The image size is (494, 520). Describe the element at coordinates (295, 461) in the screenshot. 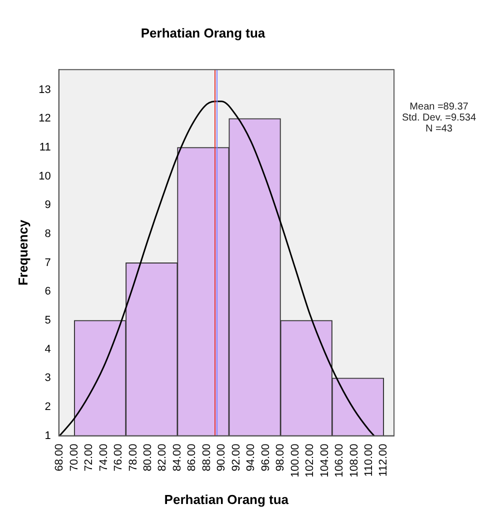

I see `x-tick-label: 100.00` at that location.